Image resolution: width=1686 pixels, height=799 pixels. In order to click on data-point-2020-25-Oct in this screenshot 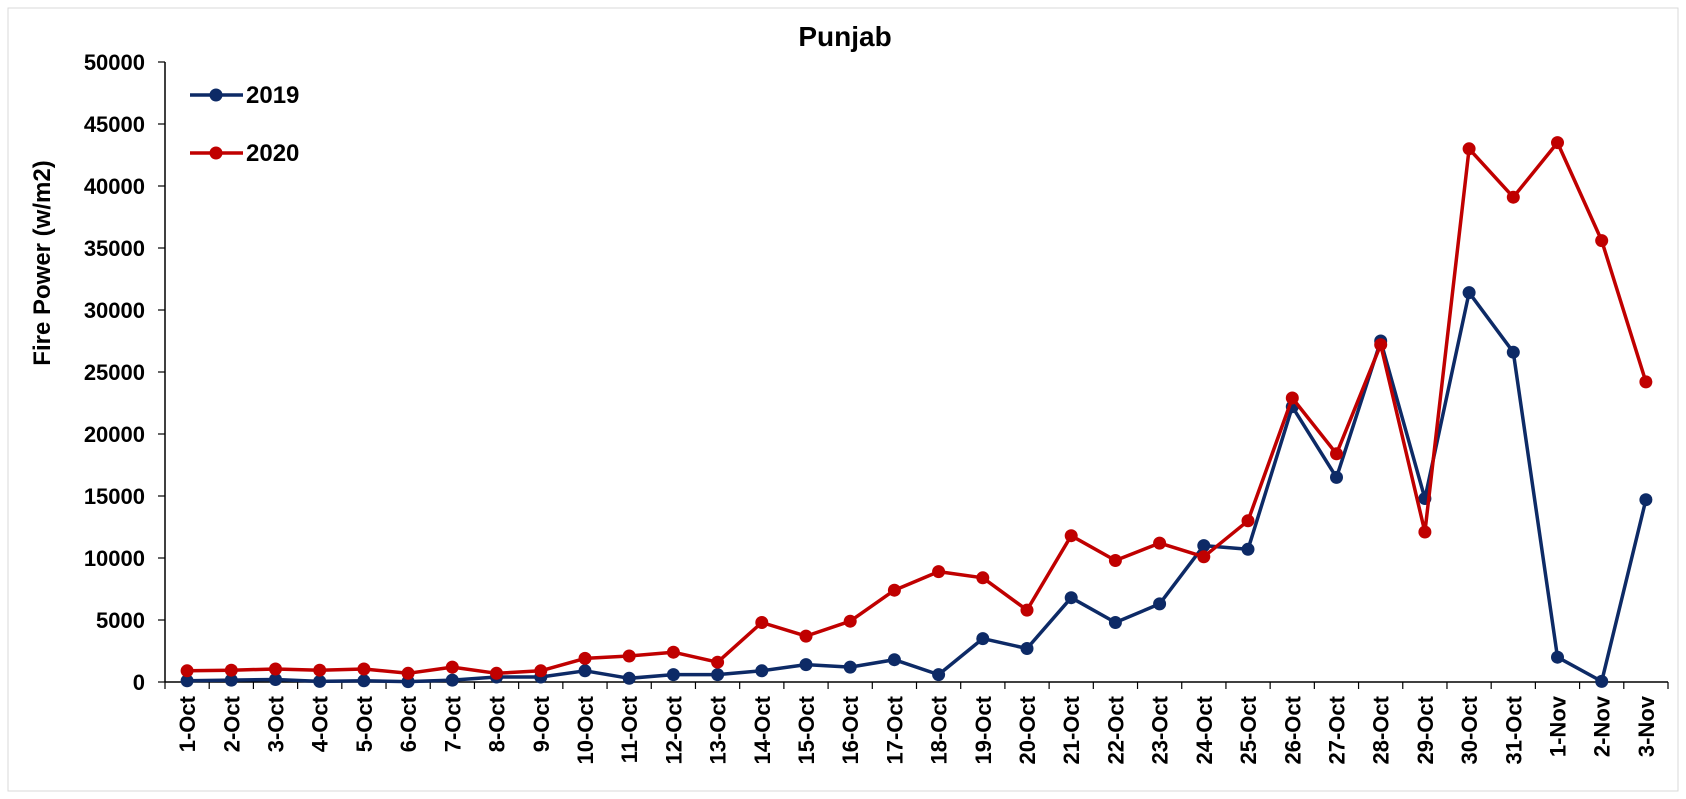, I will do `click(1248, 521)`.